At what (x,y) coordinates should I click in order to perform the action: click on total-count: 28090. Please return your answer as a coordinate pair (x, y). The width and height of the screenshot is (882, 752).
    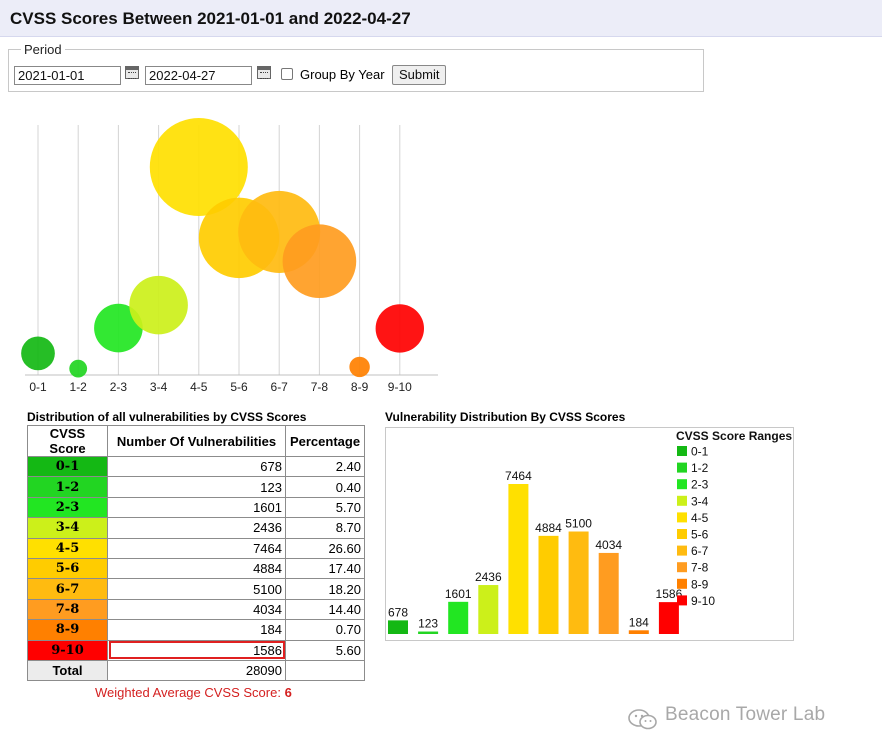
    Looking at the image, I should click on (196, 670).